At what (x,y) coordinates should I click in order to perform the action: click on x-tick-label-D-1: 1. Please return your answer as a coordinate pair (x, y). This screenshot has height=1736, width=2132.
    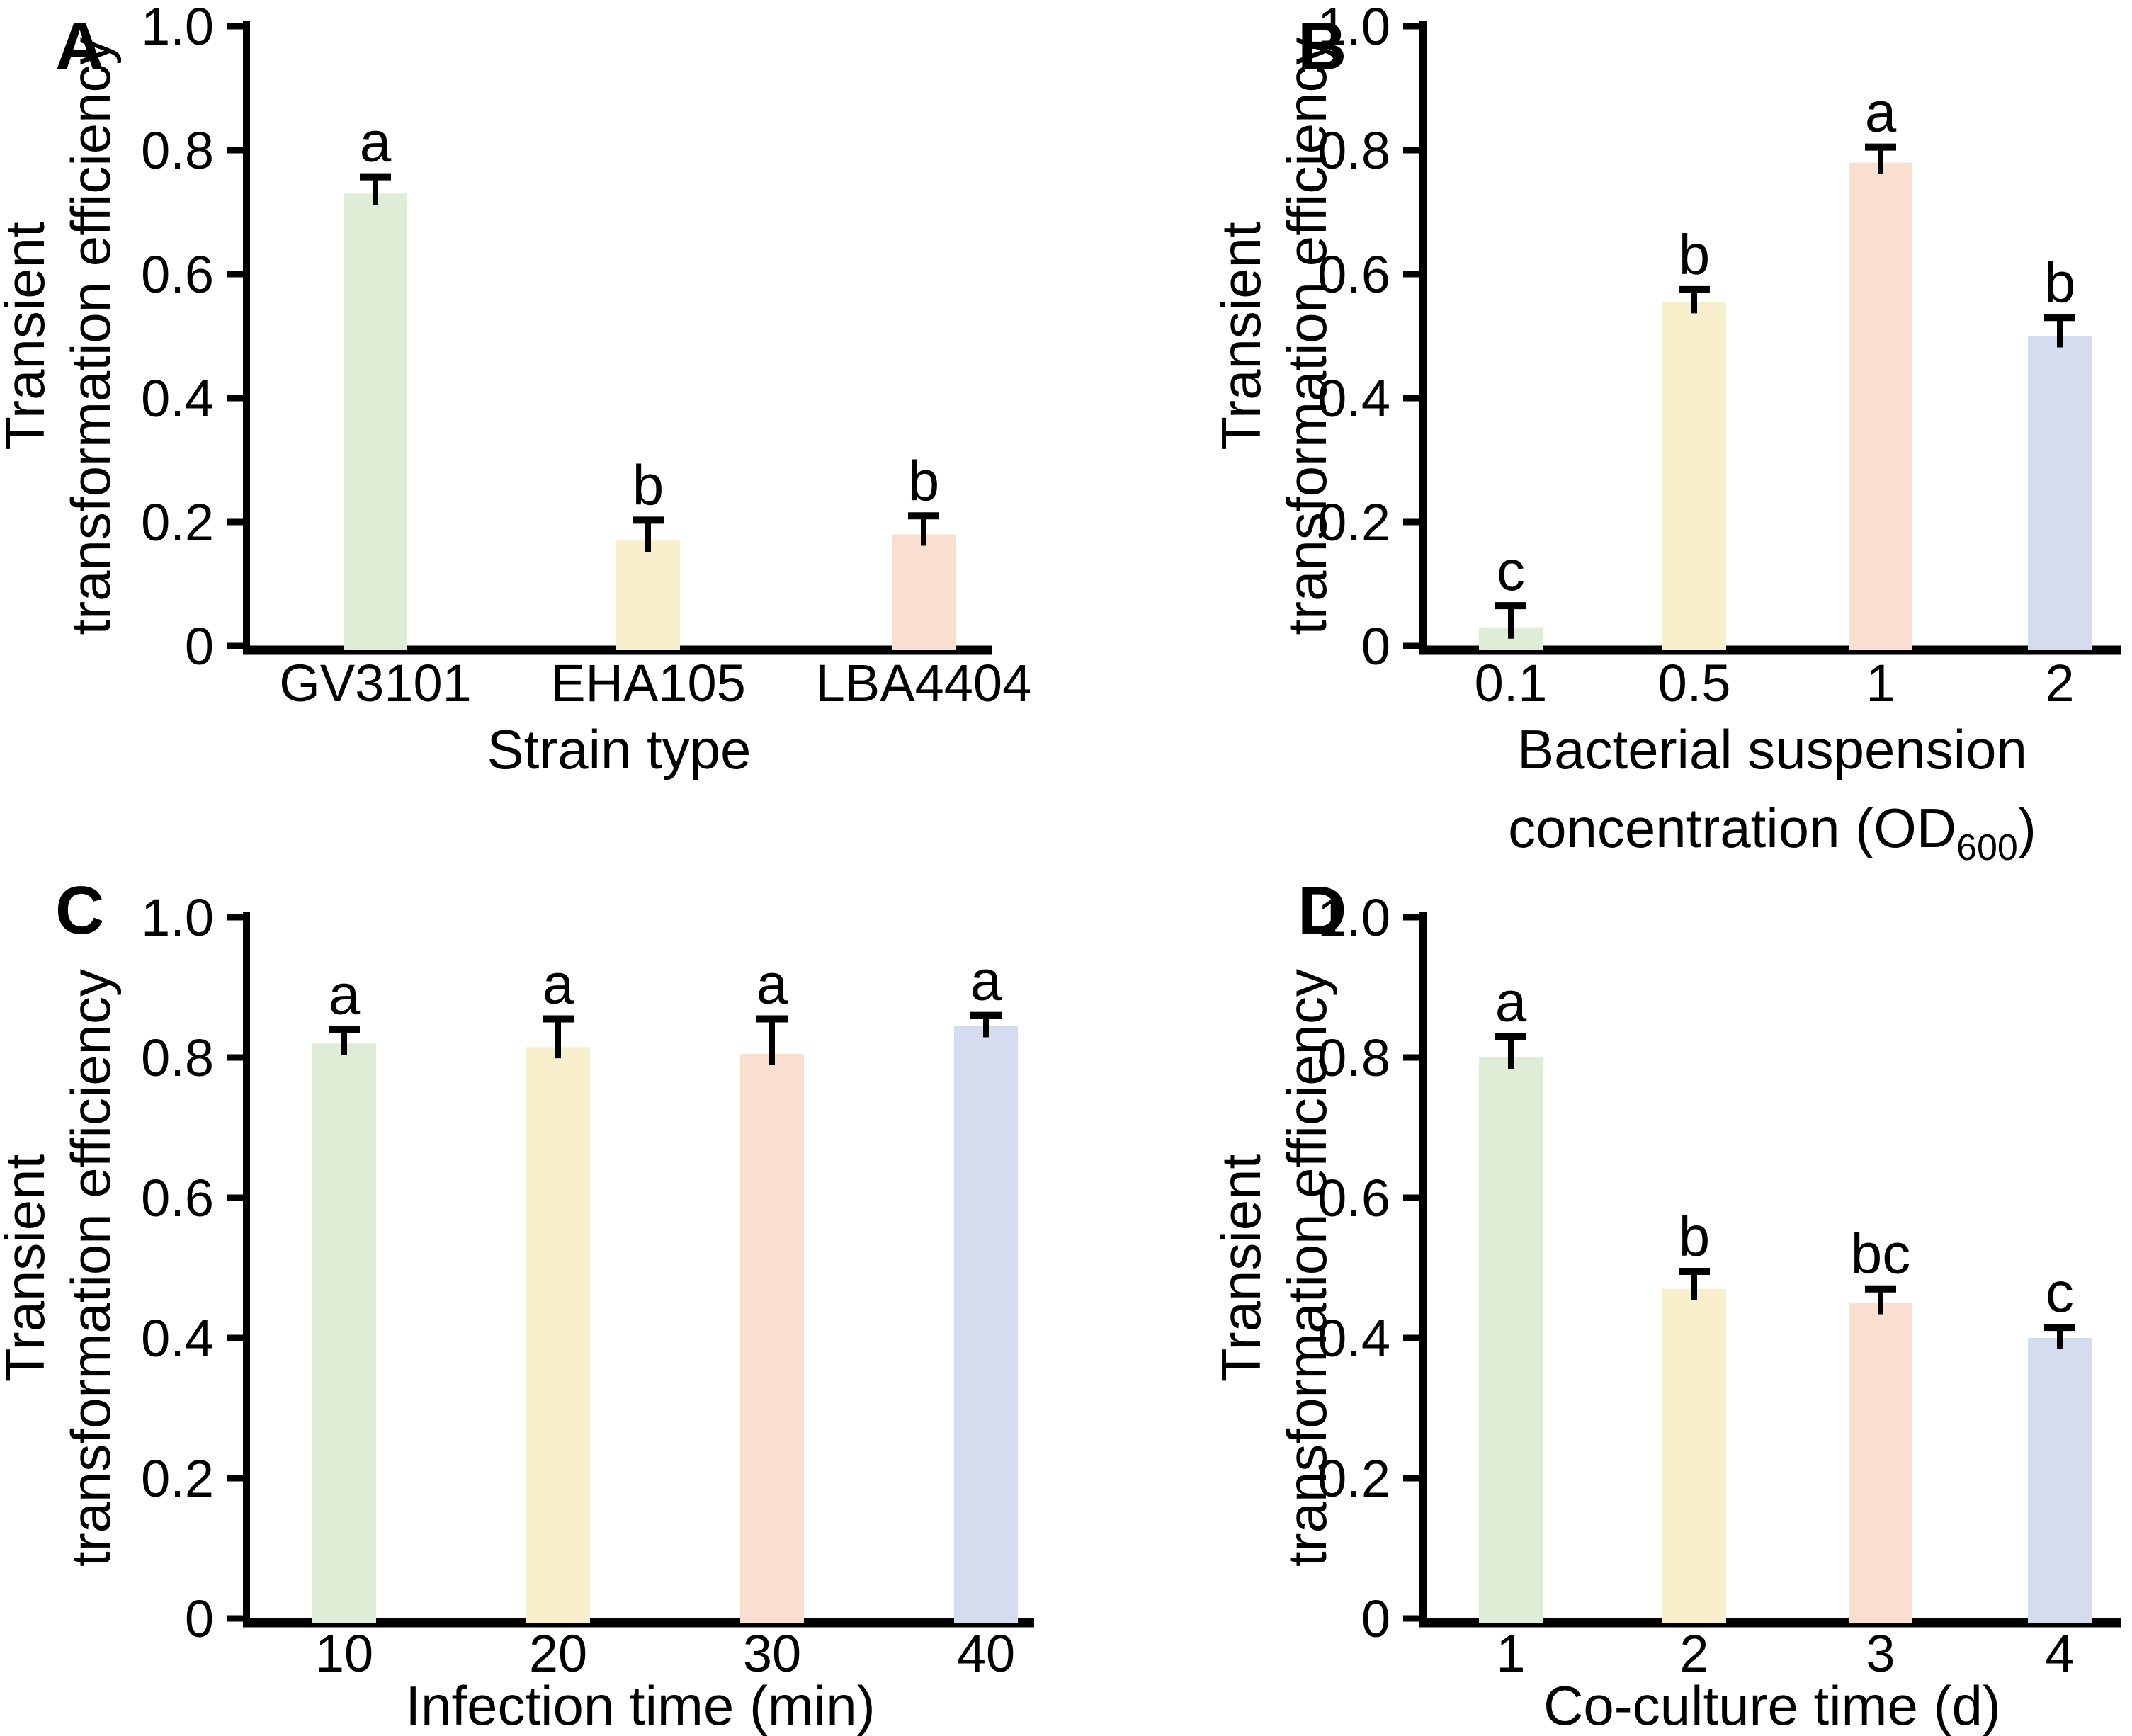
    Looking at the image, I should click on (1510, 1653).